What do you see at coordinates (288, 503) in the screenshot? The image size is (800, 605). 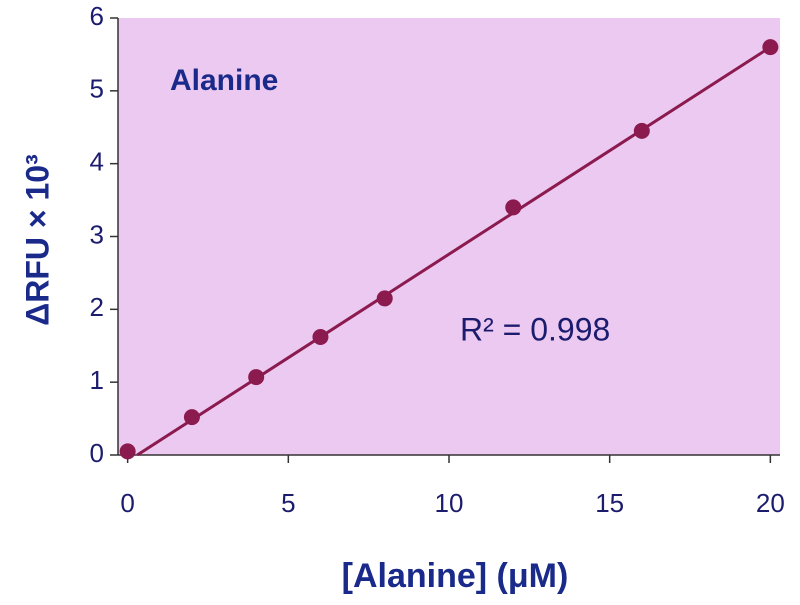 I see `x-tick-label: 5` at bounding box center [288, 503].